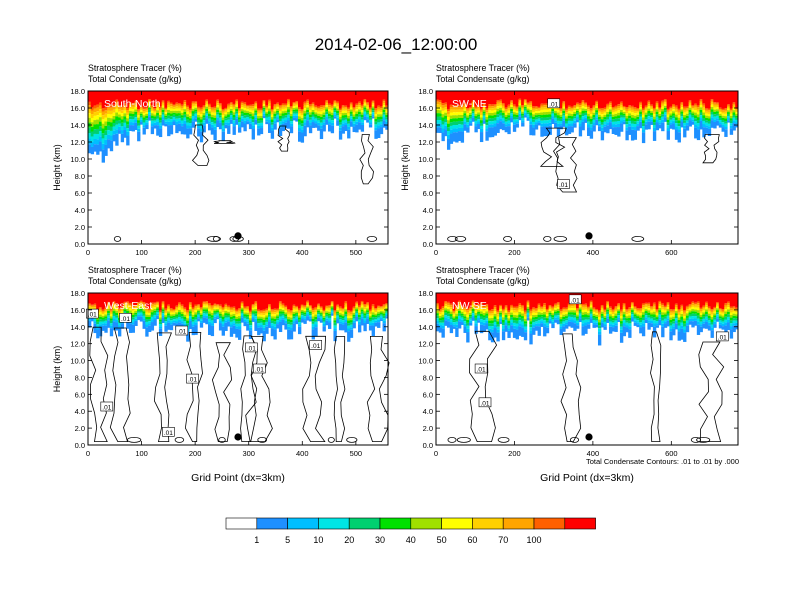 Image resolution: width=792 pixels, height=612 pixels. Describe the element at coordinates (411, 540) in the screenshot. I see `colorbar-label: 40` at that location.